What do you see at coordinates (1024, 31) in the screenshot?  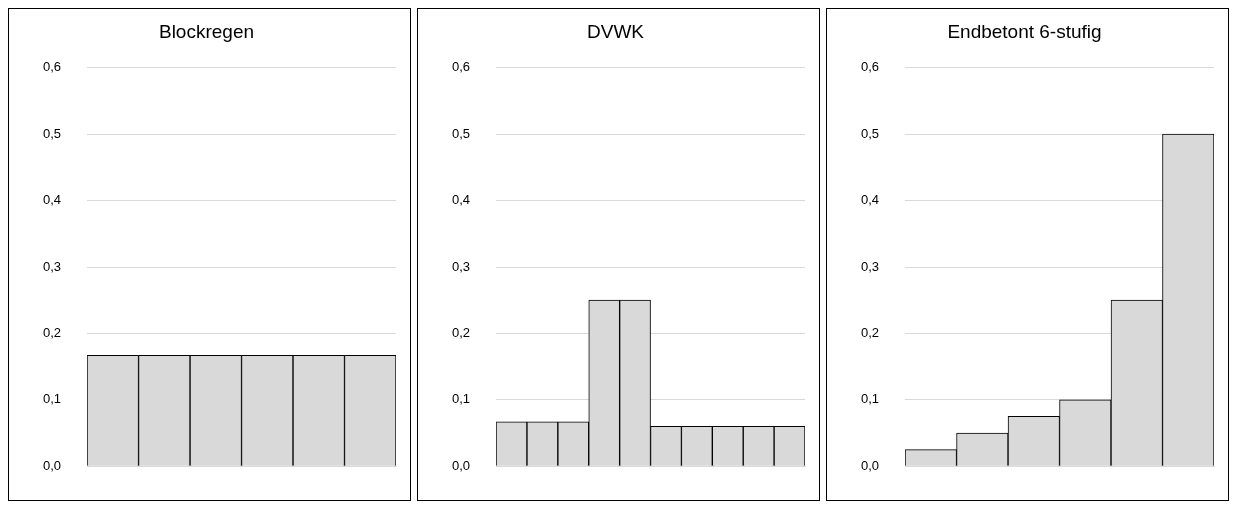 I see `chart-title: Endbetont 6-stufig` at bounding box center [1024, 31].